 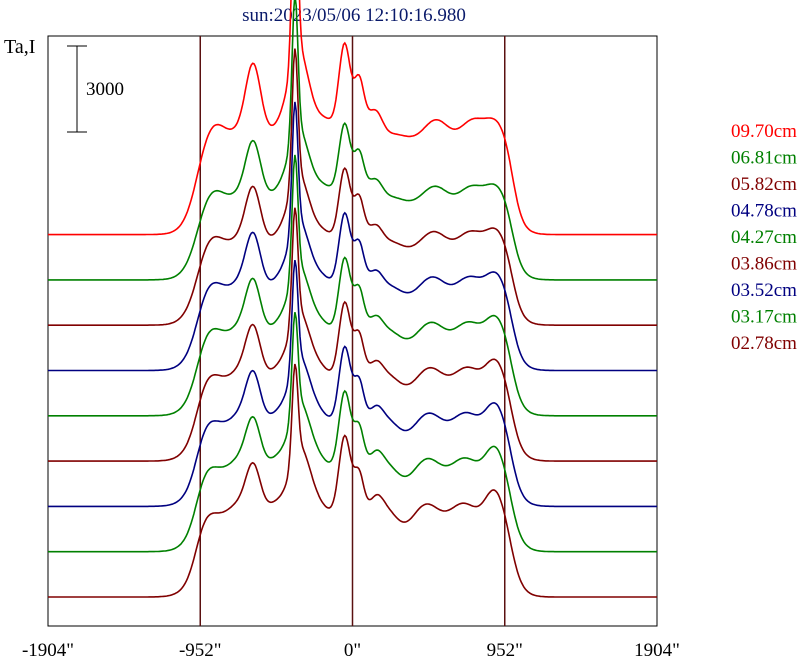 What do you see at coordinates (764, 184) in the screenshot?
I see `legend-item-05.82cm: 05.82cm` at bounding box center [764, 184].